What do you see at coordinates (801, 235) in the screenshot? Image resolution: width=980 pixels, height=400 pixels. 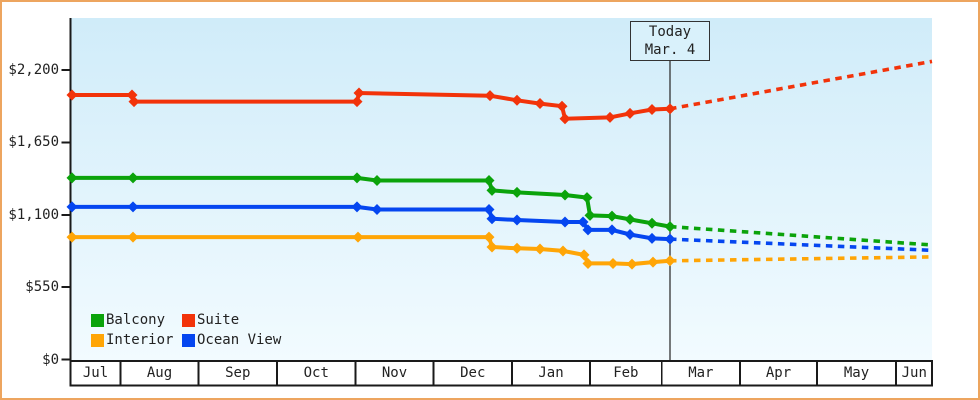 I see `balcony-projection-line` at bounding box center [801, 235].